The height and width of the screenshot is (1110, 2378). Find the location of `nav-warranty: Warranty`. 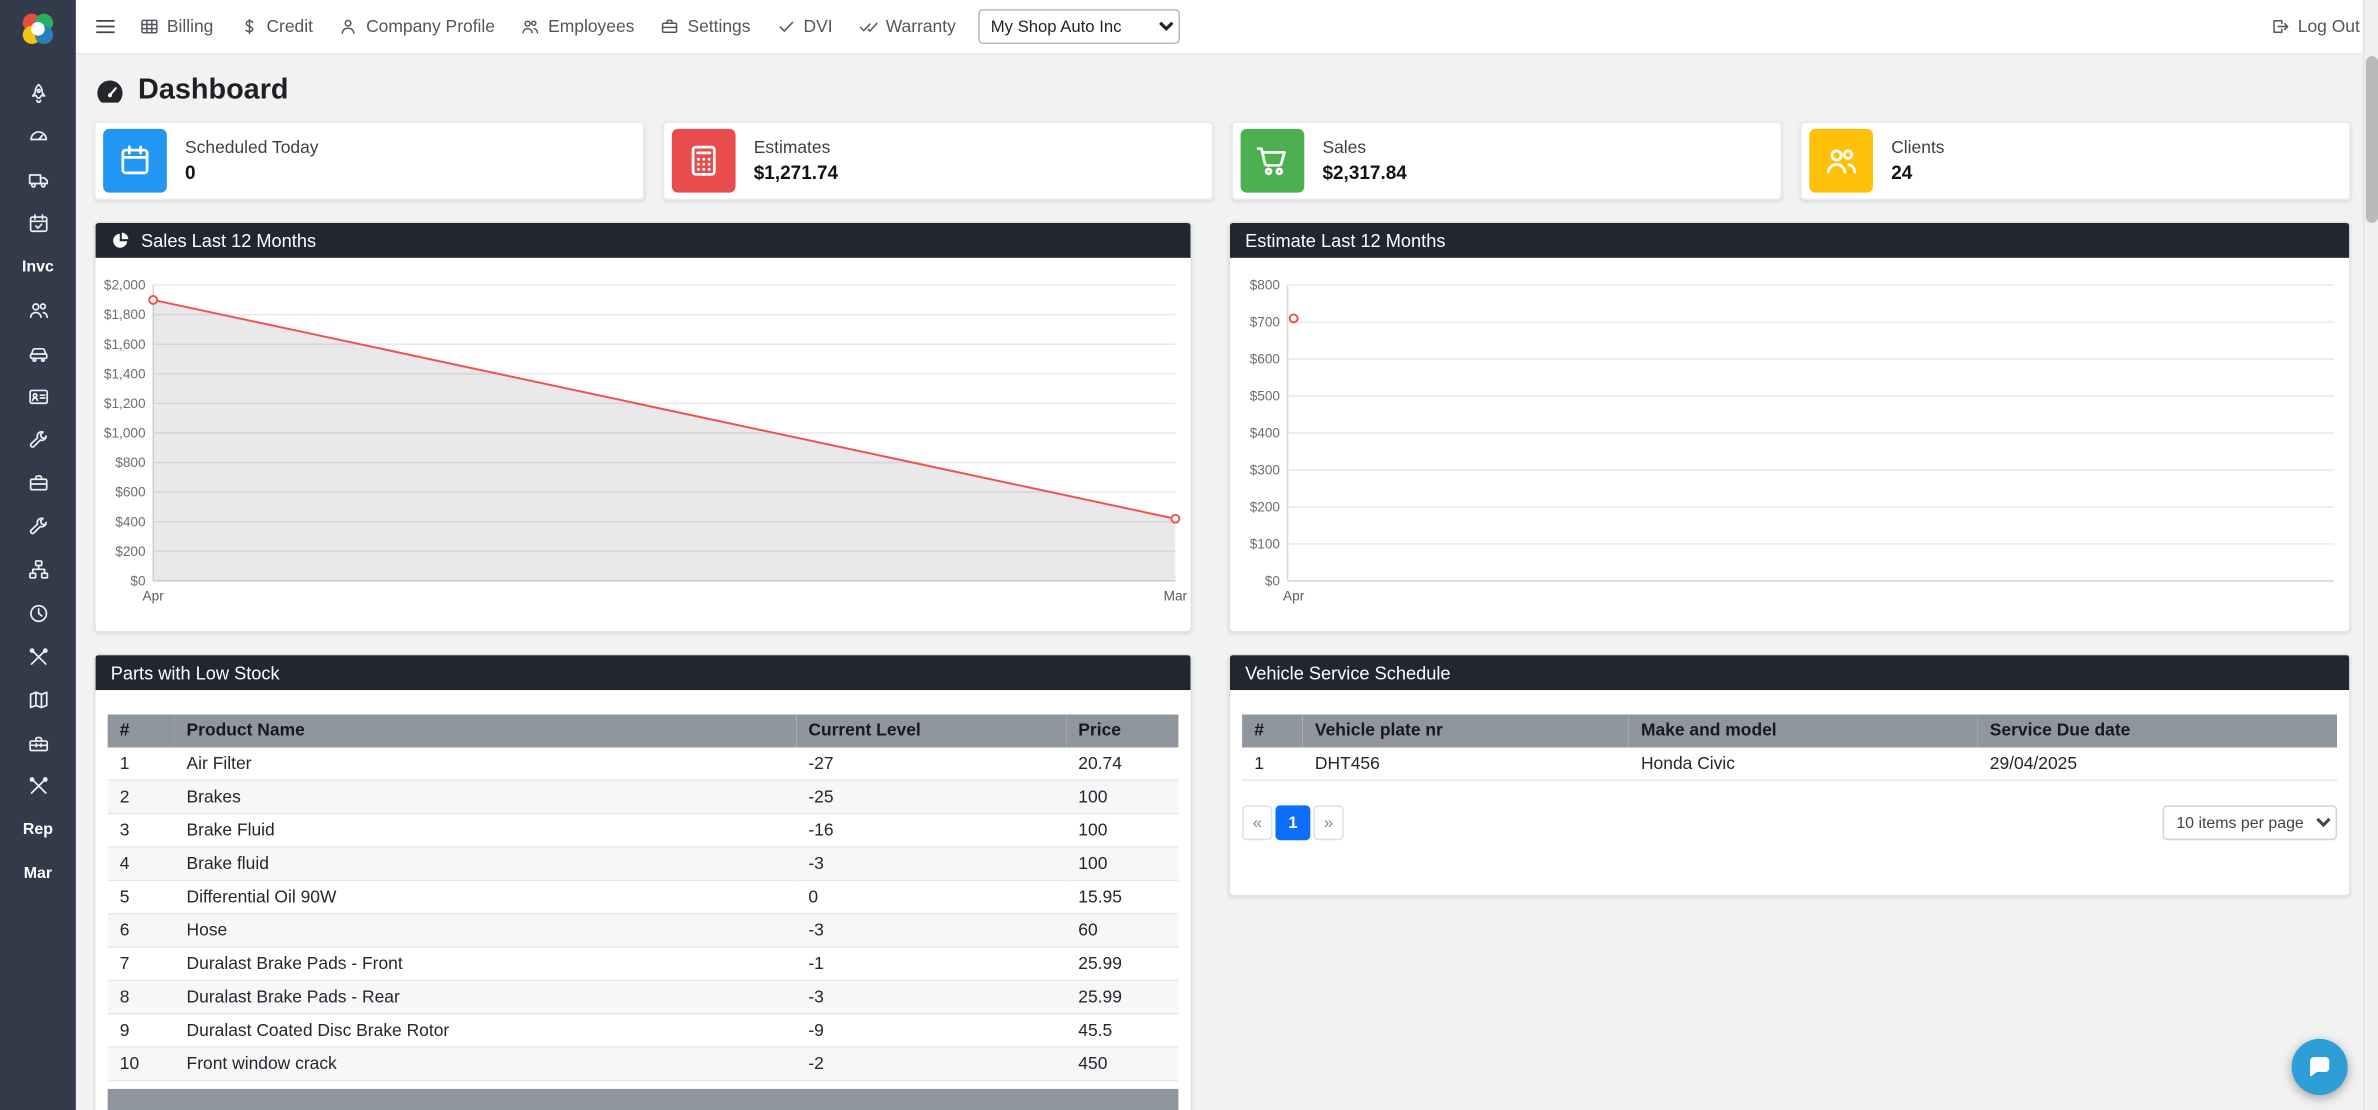

nav-warranty: Warranty is located at coordinates (907, 27).